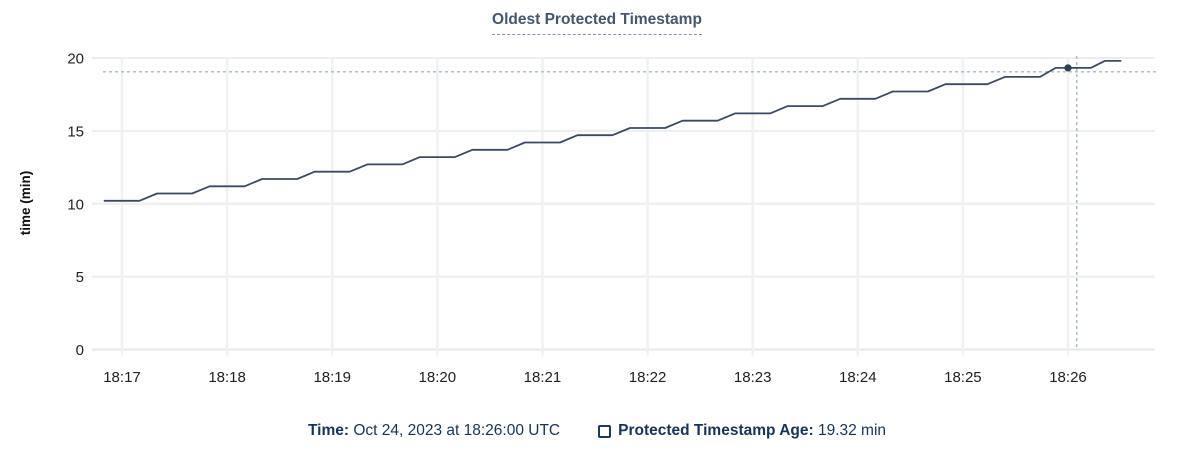 This screenshot has width=1194, height=466. What do you see at coordinates (438, 377) in the screenshot?
I see `x-tick-label: 18:20` at bounding box center [438, 377].